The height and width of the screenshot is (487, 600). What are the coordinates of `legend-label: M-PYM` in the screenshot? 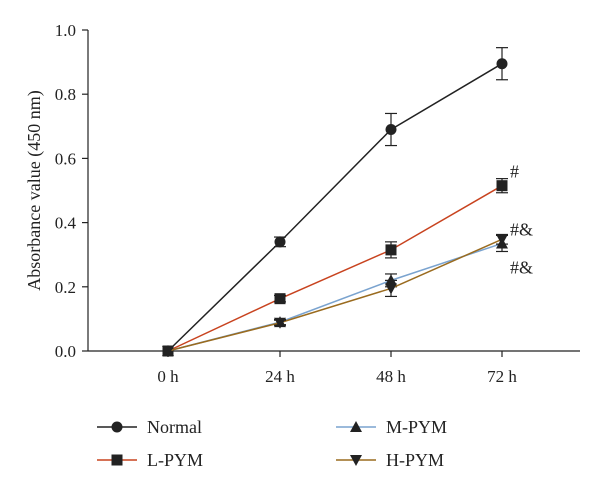 It's located at (416, 427).